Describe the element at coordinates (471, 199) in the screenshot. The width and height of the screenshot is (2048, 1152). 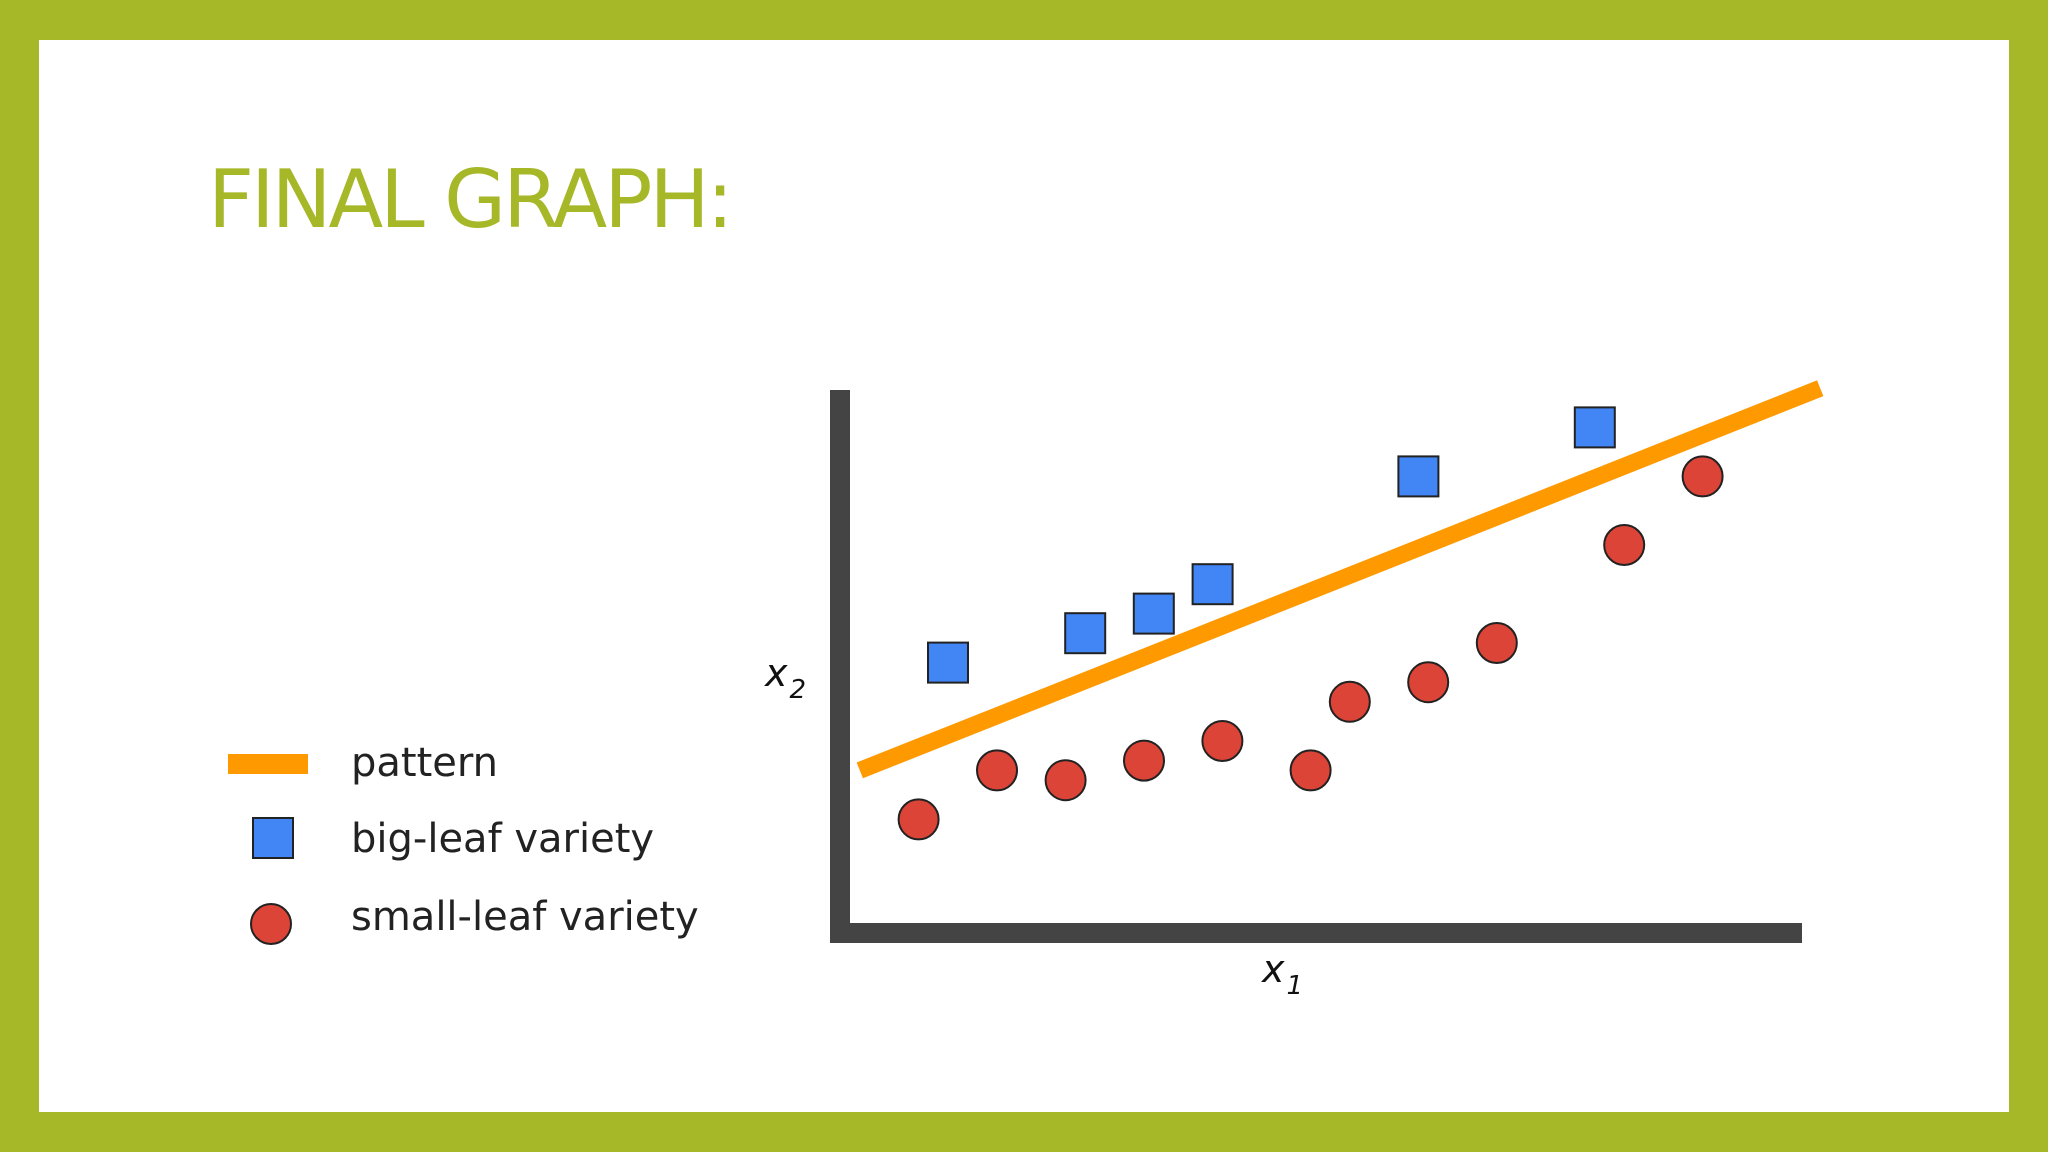
I see `slide-title: FINAL GRAPH:` at that location.